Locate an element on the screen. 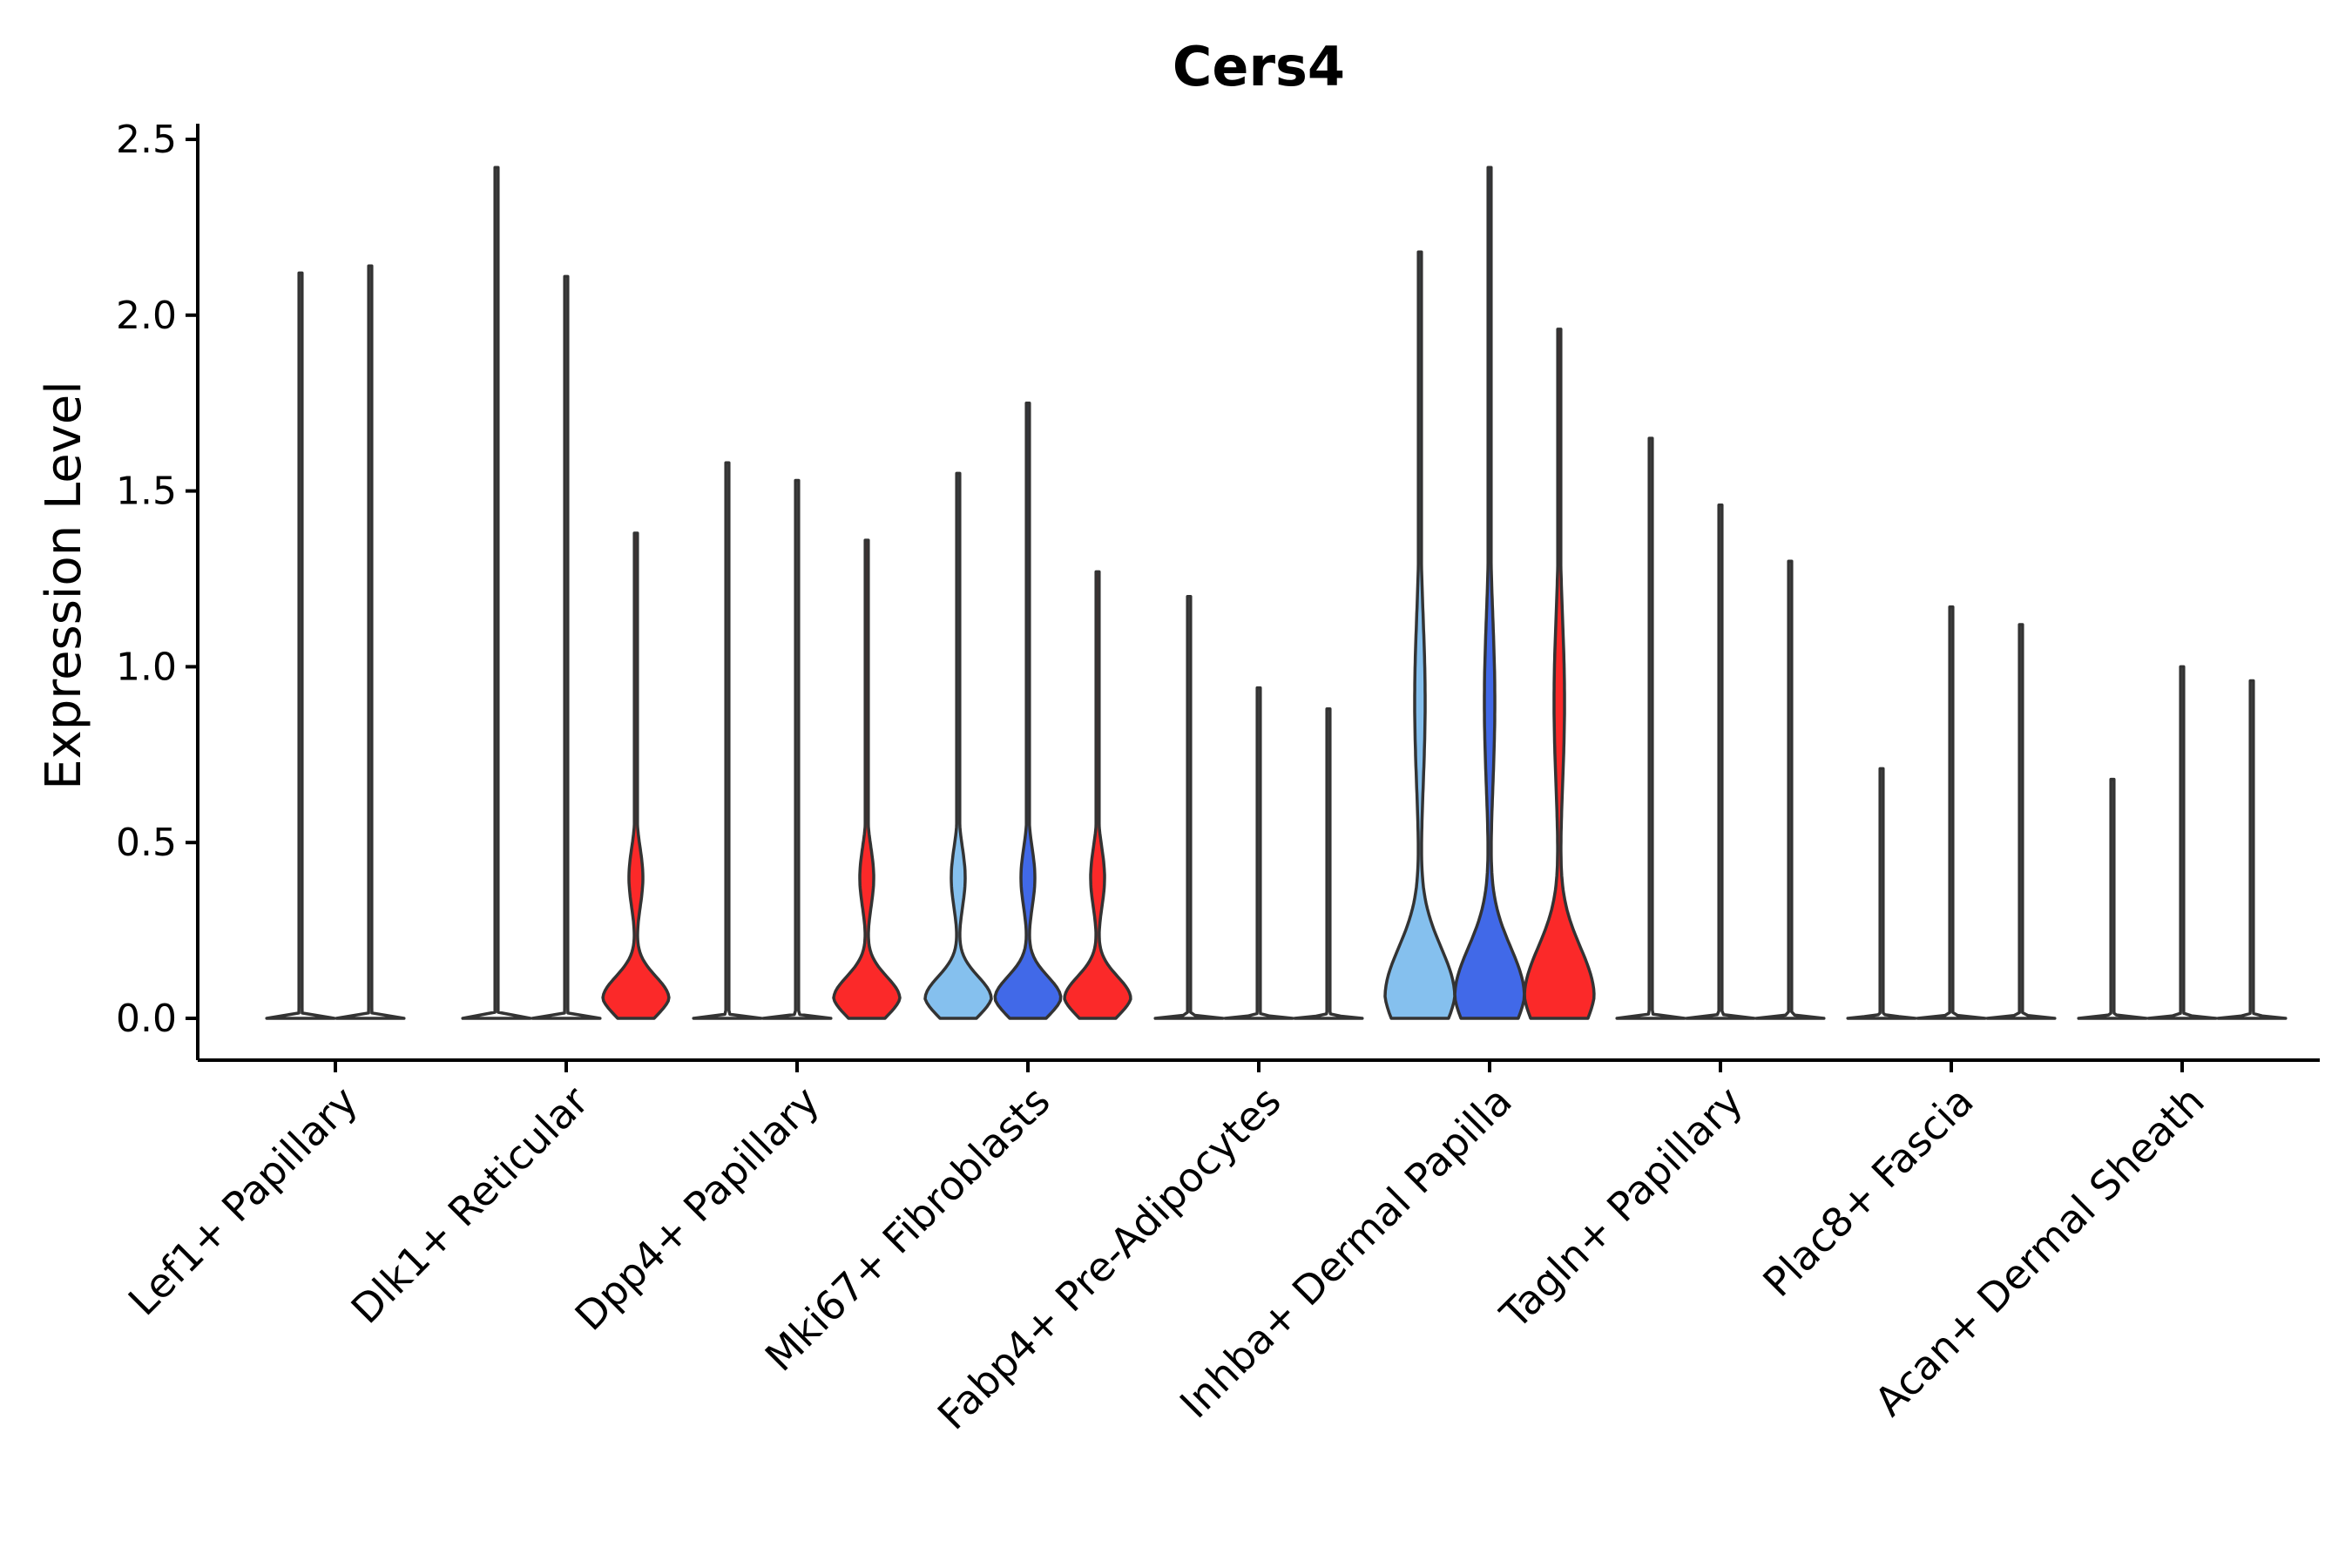 Image resolution: width=2352 pixels, height=1568 pixels. x-tick-label: Plac8+ Fascia is located at coordinates (1868, 1192).